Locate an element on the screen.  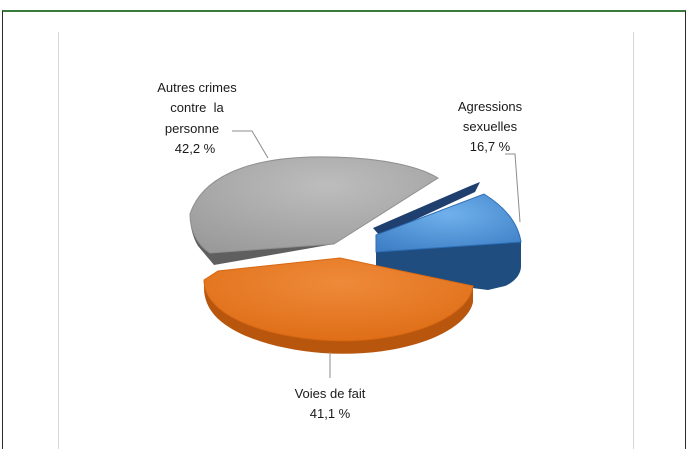
label-agressions-value: 16,7 % is located at coordinates (490, 146).